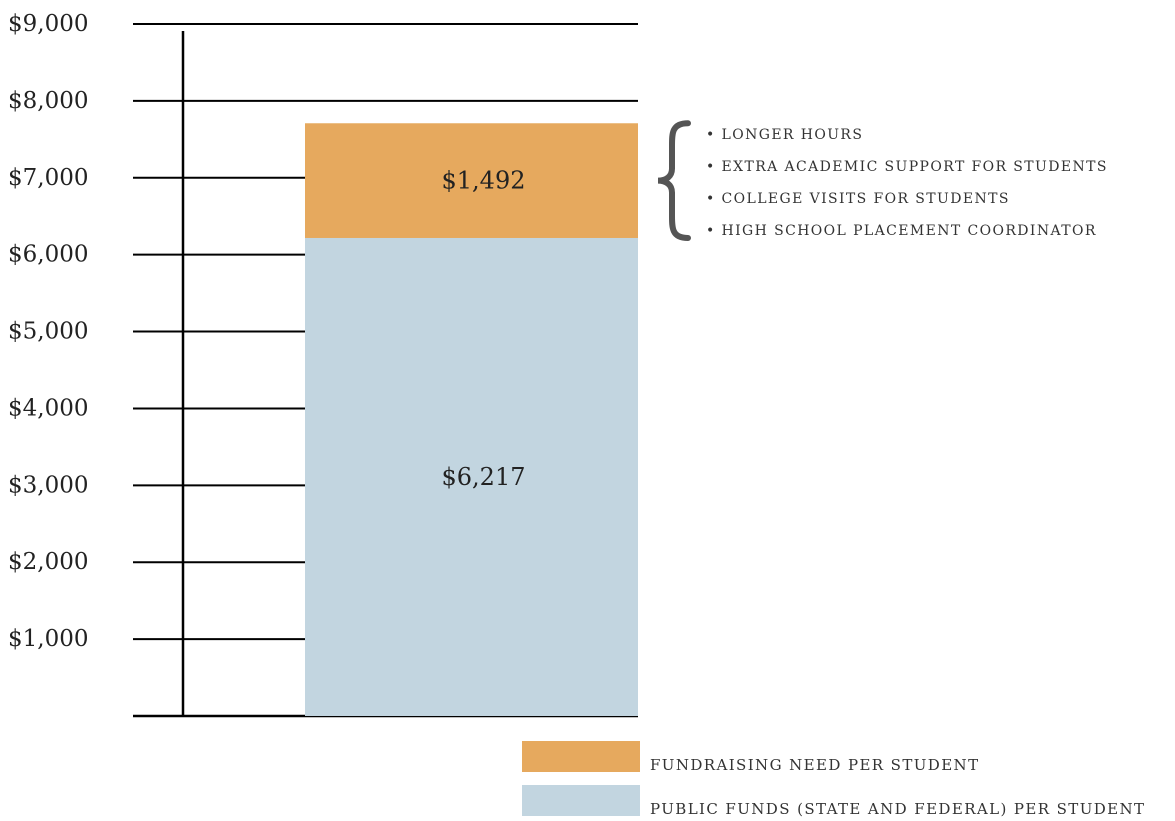 The image size is (1175, 821). Describe the element at coordinates (48, 408) in the screenshot. I see `y-tick-label: $4,000` at that location.